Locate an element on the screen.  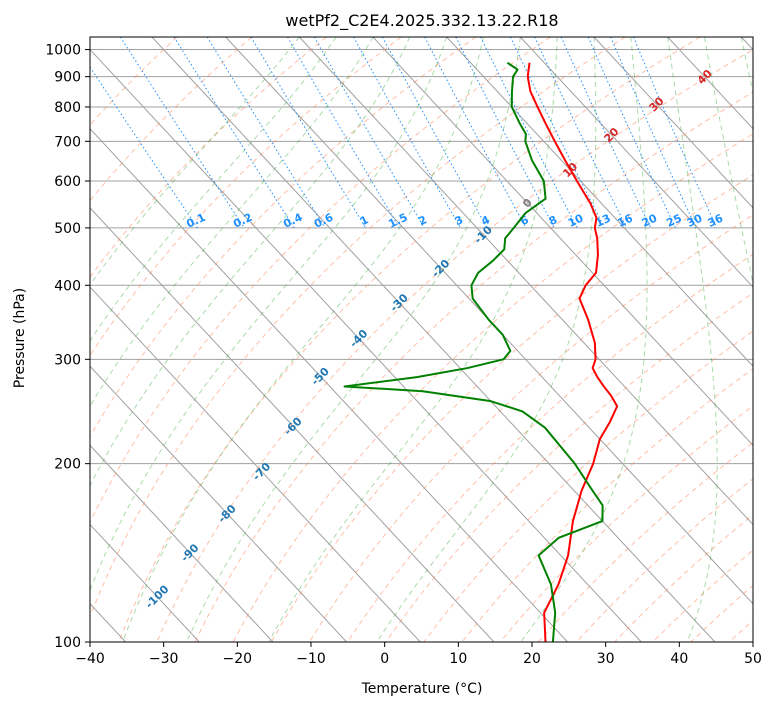
y-tick-label: 1000 is located at coordinates (63, 51).